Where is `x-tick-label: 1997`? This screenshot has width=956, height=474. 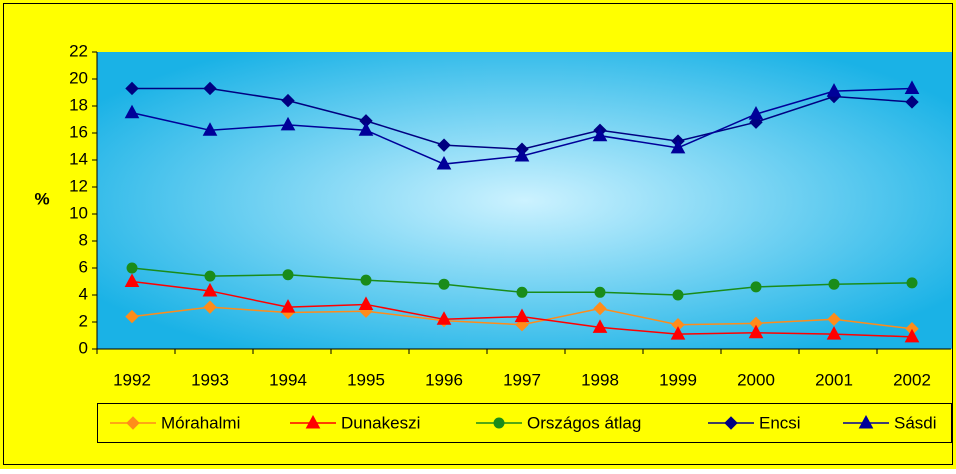
x-tick-label: 1997 is located at coordinates (522, 379).